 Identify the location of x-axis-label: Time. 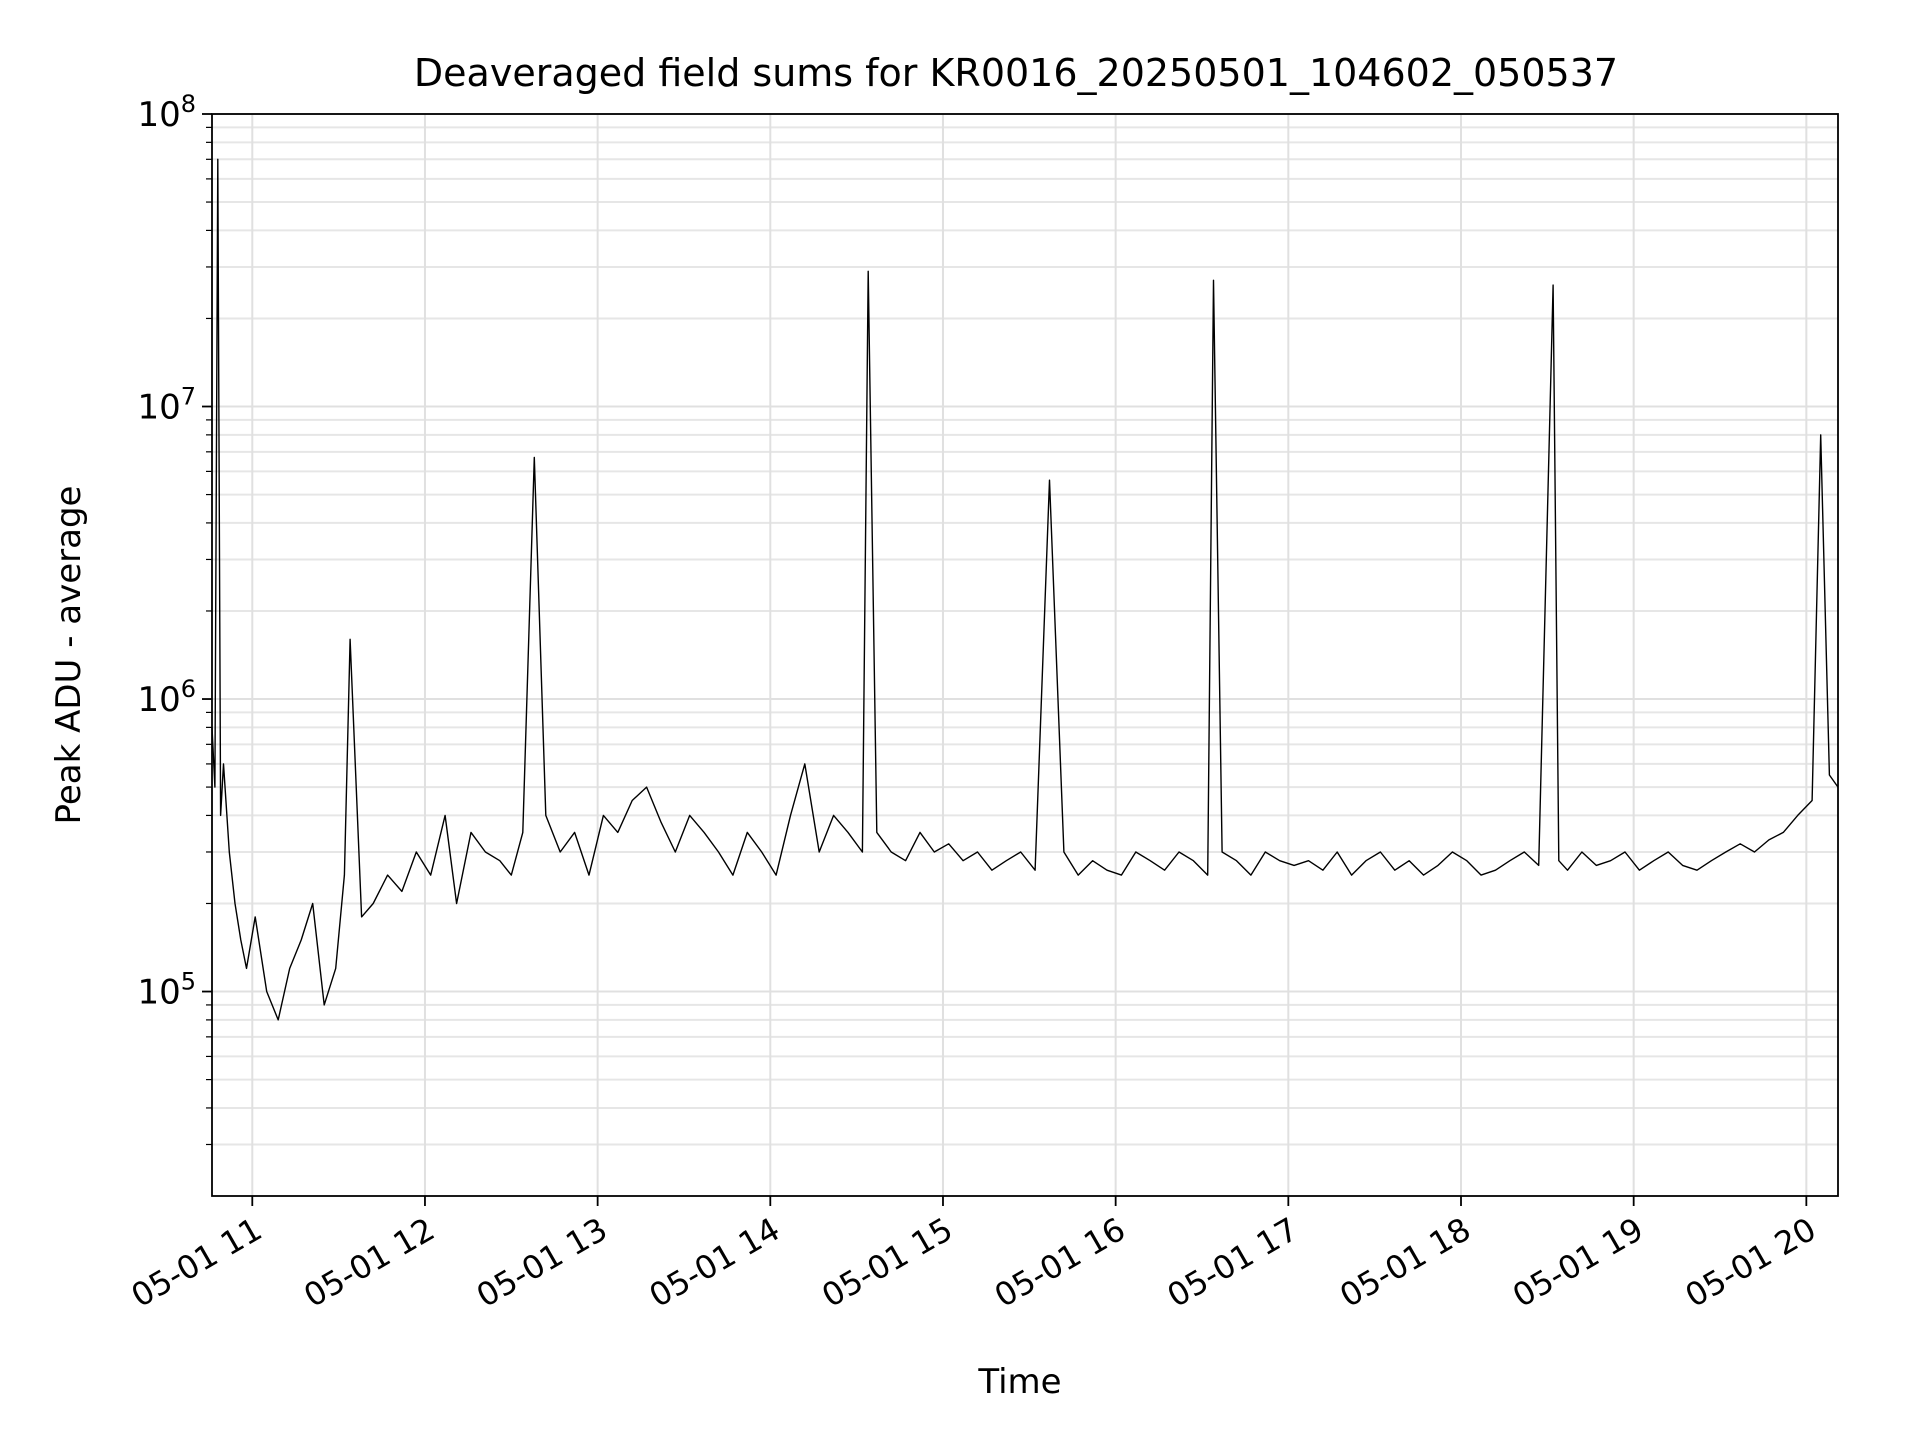
(1019, 1382).